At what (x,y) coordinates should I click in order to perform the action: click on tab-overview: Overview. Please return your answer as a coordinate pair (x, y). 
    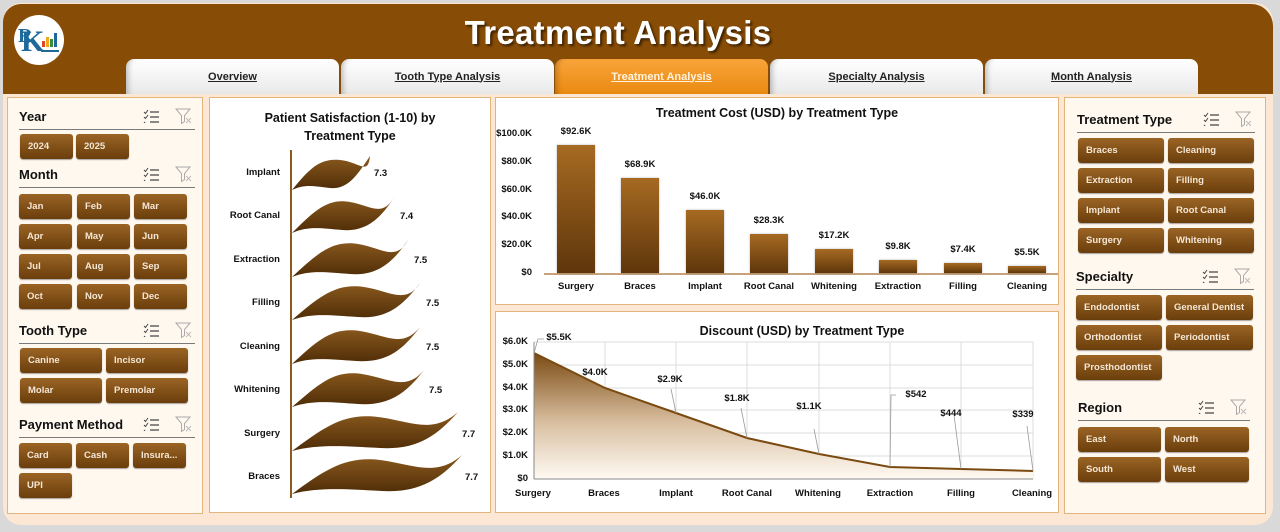
    Looking at the image, I should click on (232, 76).